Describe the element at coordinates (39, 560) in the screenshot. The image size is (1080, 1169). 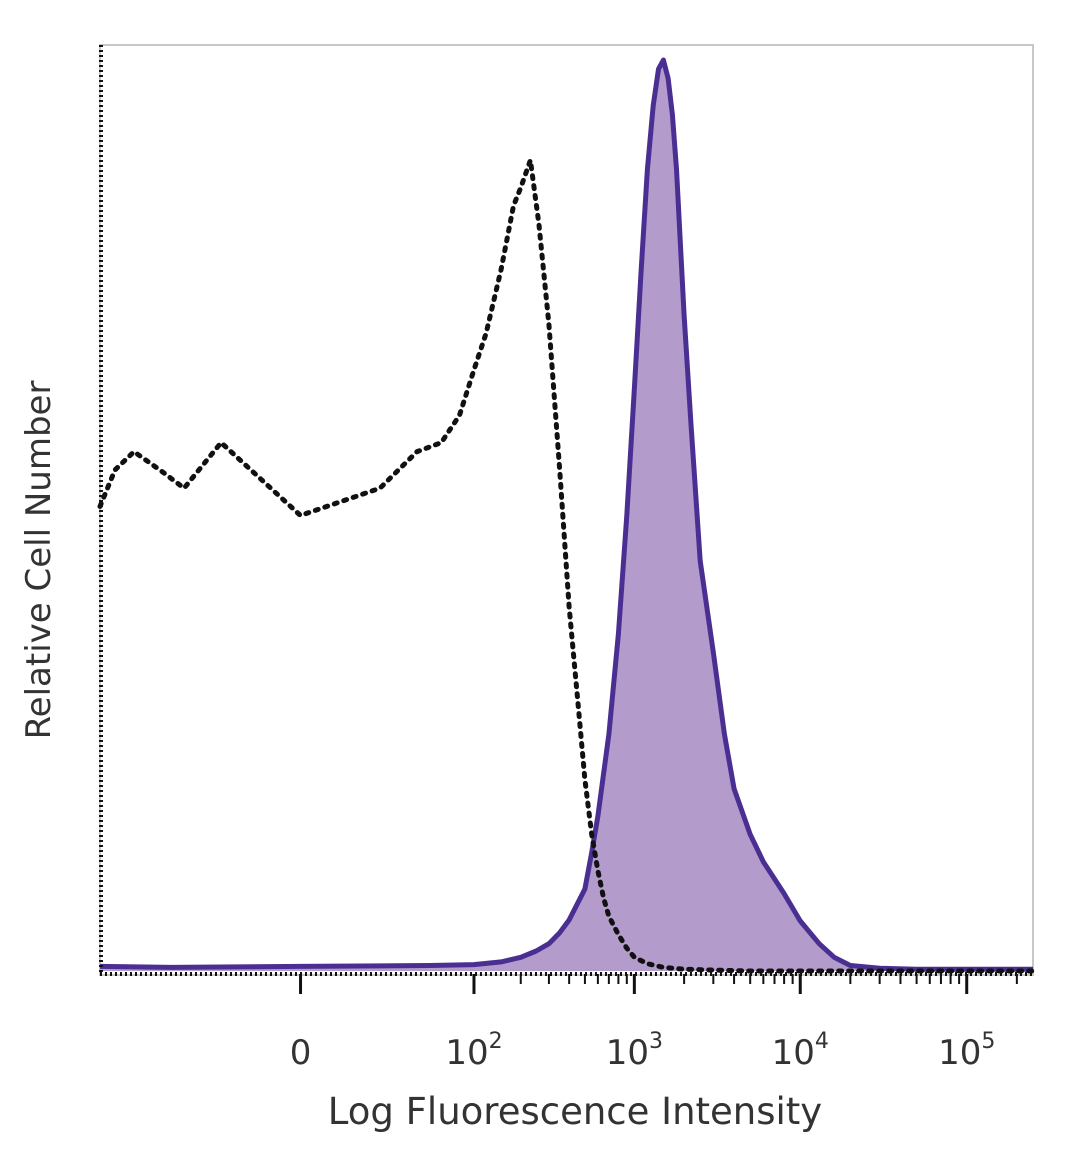
I see `y-axis-title: Relative Cell Number` at that location.